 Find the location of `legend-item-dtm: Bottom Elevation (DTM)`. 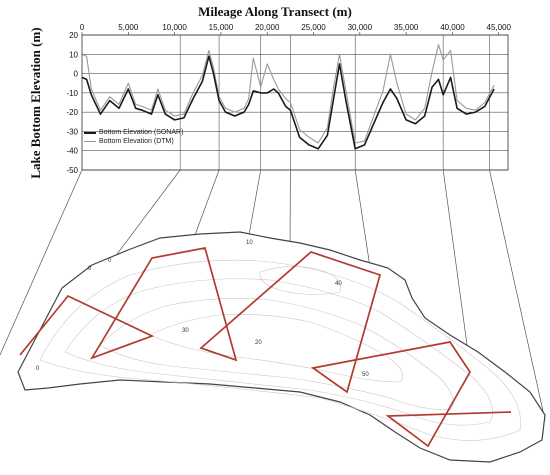

legend-item-dtm: Bottom Elevation (DTM) is located at coordinates (133, 141).